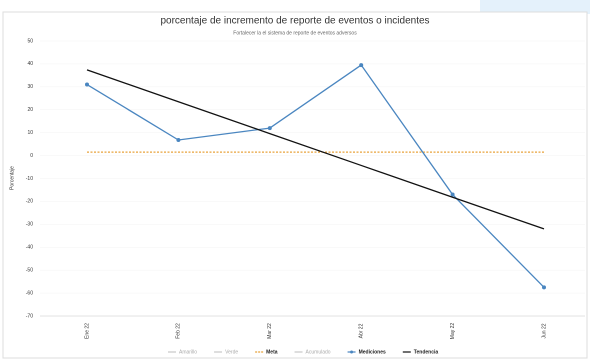 The width and height of the screenshot is (590, 360). I want to click on y-axis-label: Porcentaje, so click(12, 178).